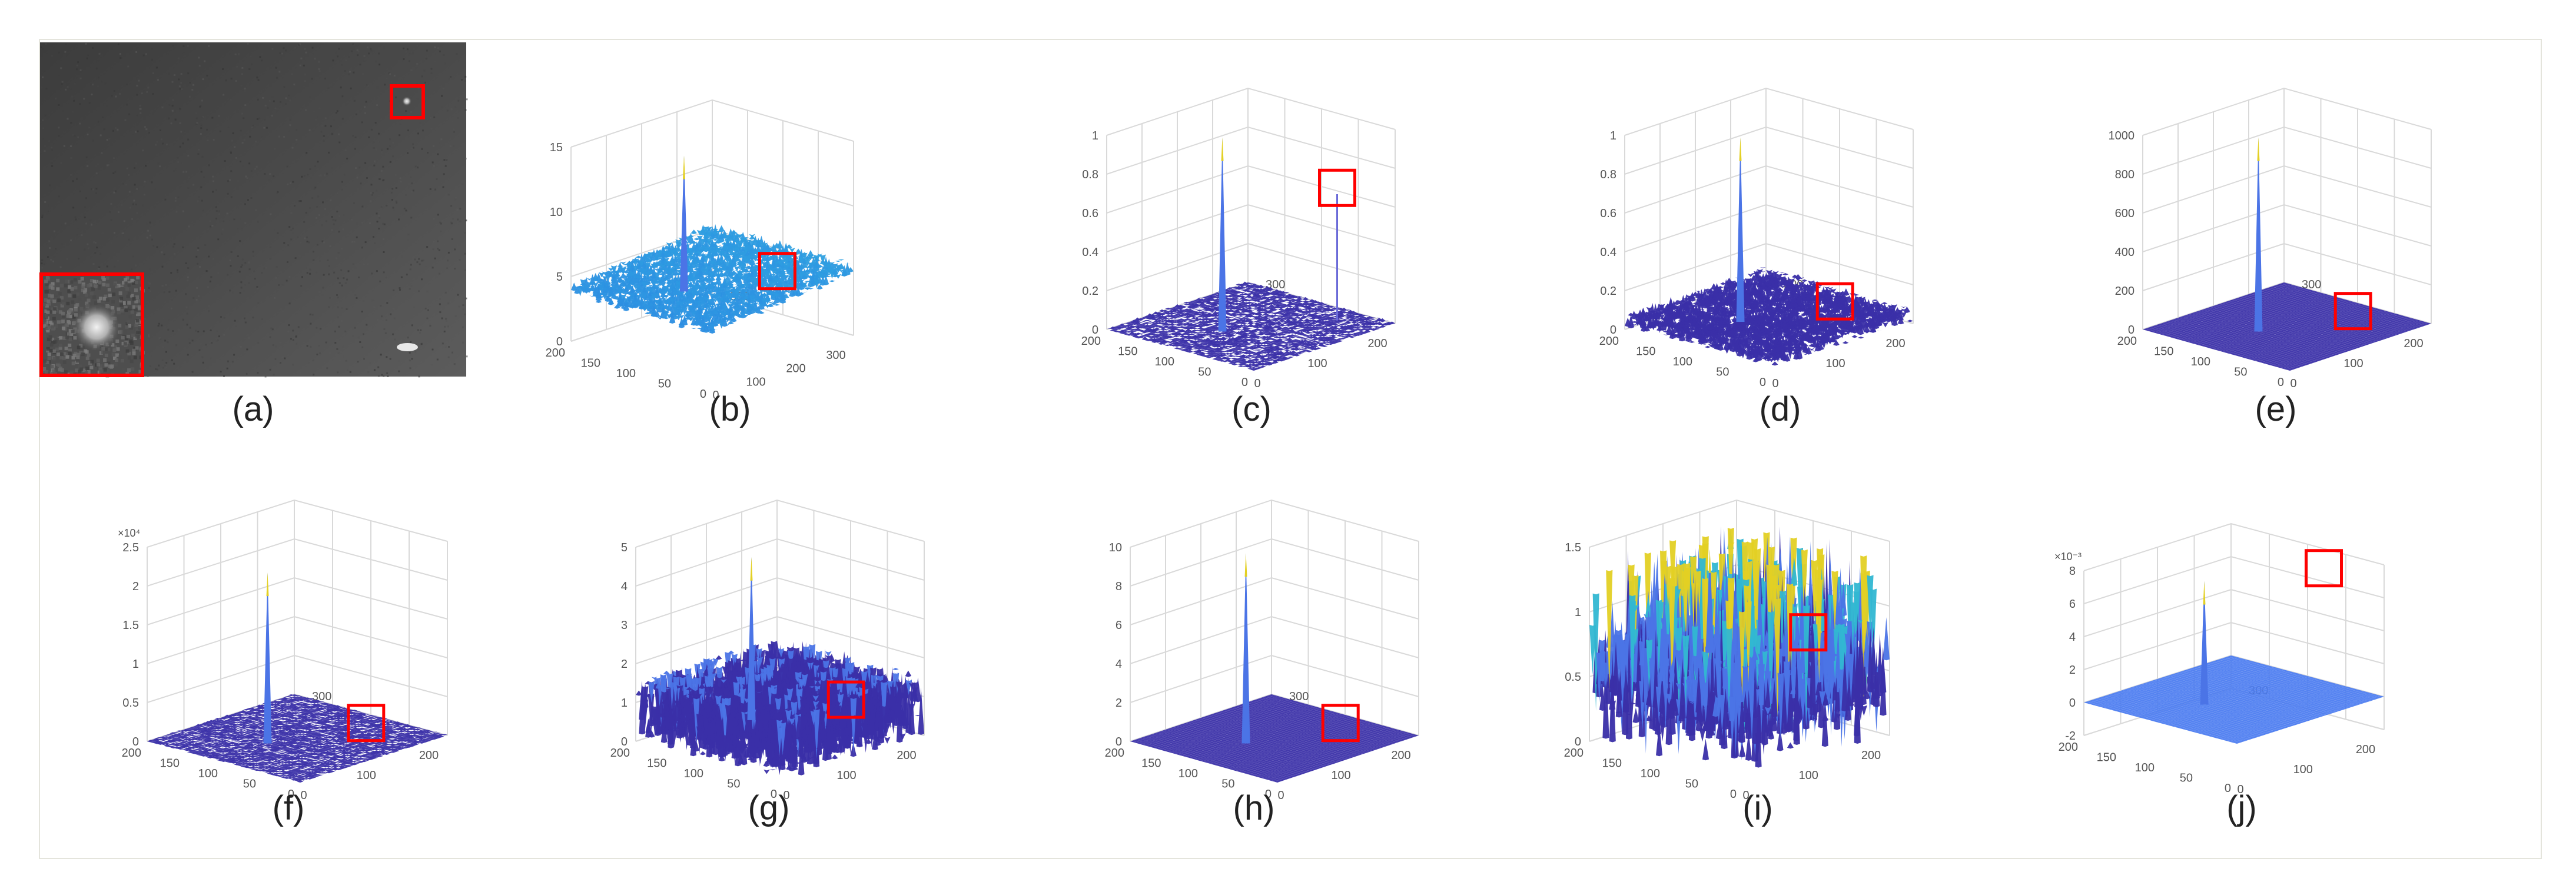 This screenshot has height=892, width=2576. What do you see at coordinates (2125, 174) in the screenshot?
I see `ztick: 800` at bounding box center [2125, 174].